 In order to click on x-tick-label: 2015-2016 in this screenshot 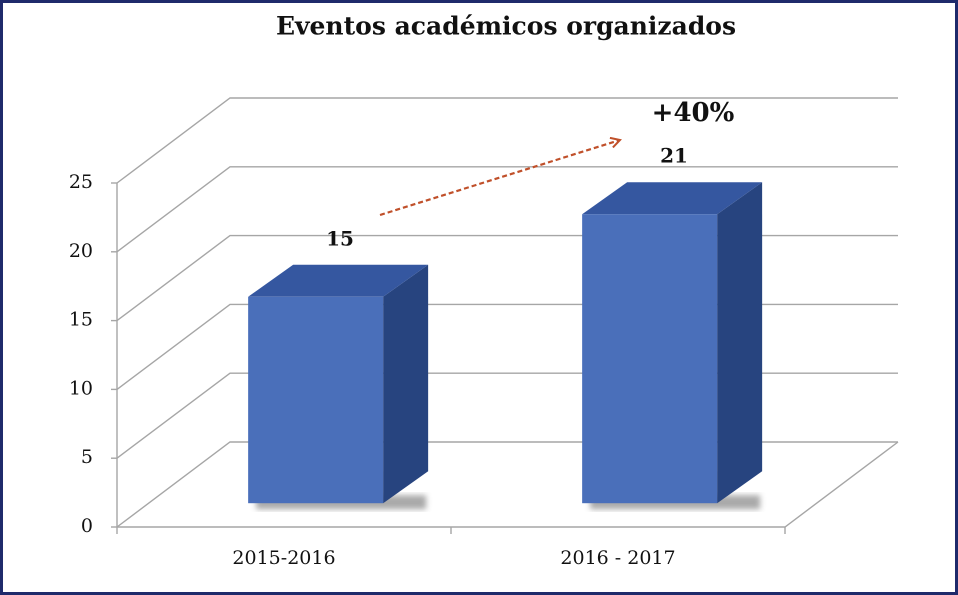, I will do `click(283, 558)`.